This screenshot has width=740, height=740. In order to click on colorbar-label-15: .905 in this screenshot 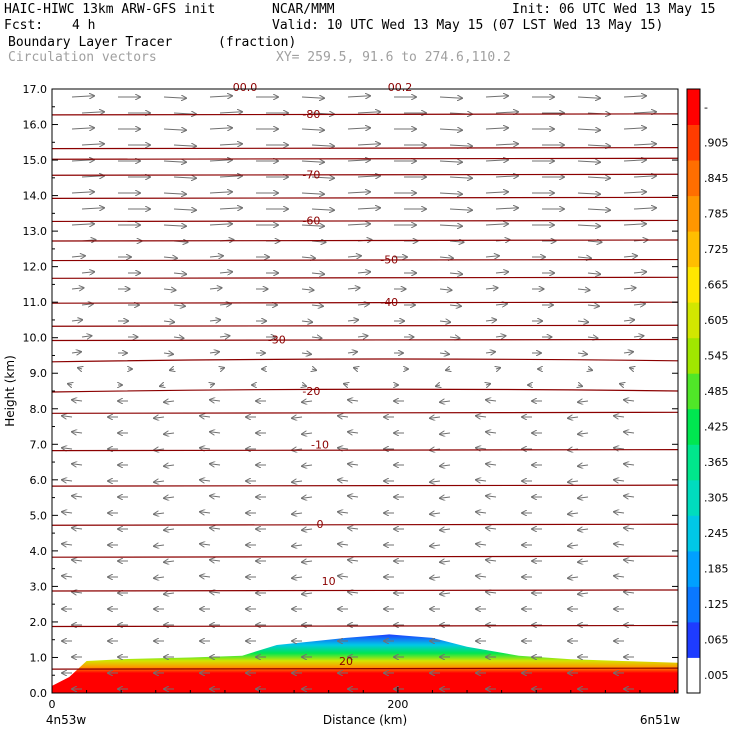, I will do `click(716, 142)`.